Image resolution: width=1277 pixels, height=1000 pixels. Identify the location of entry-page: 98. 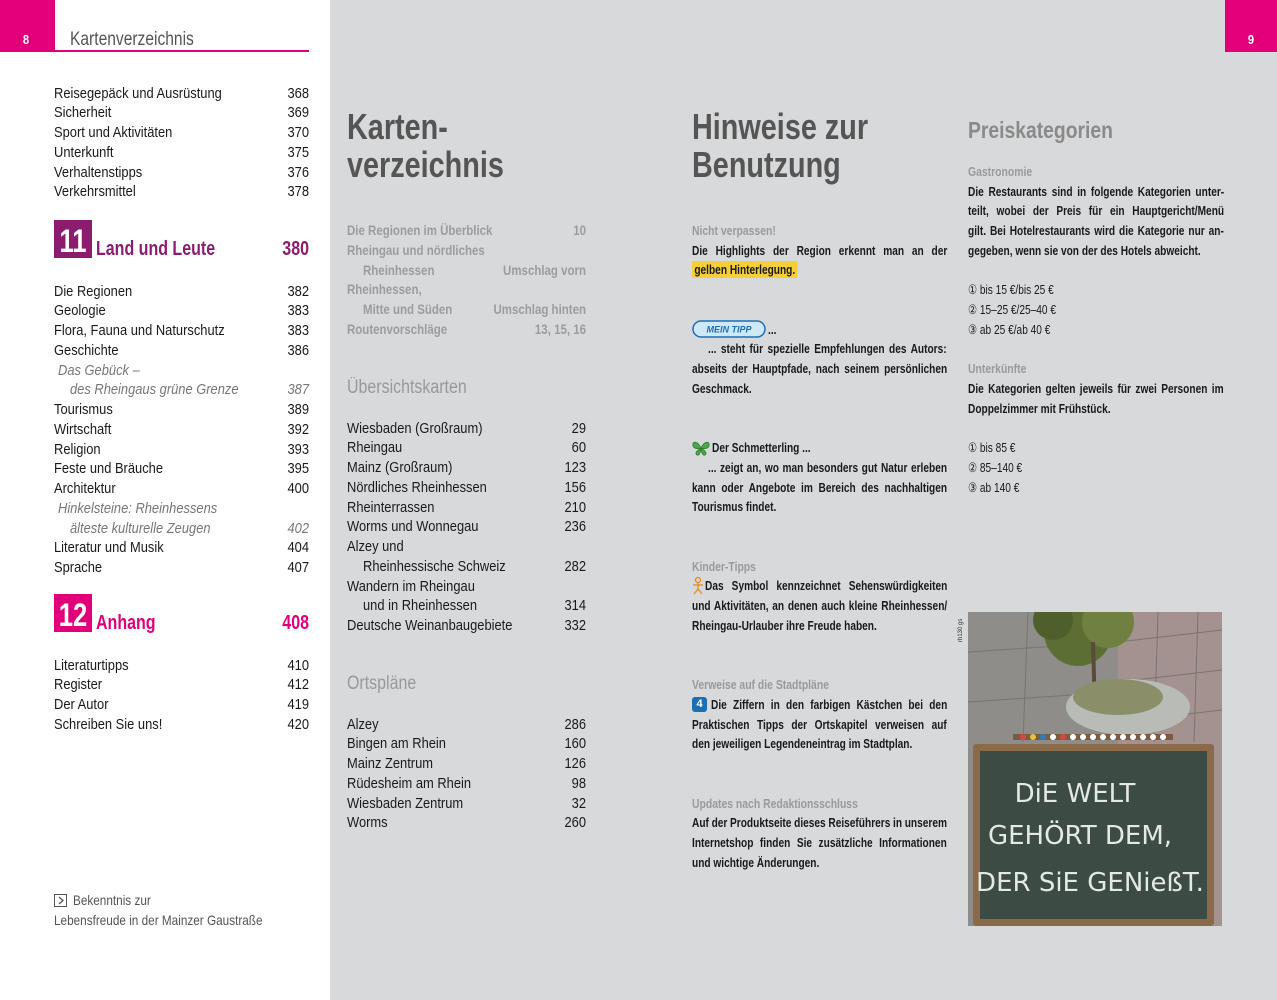
(578, 783).